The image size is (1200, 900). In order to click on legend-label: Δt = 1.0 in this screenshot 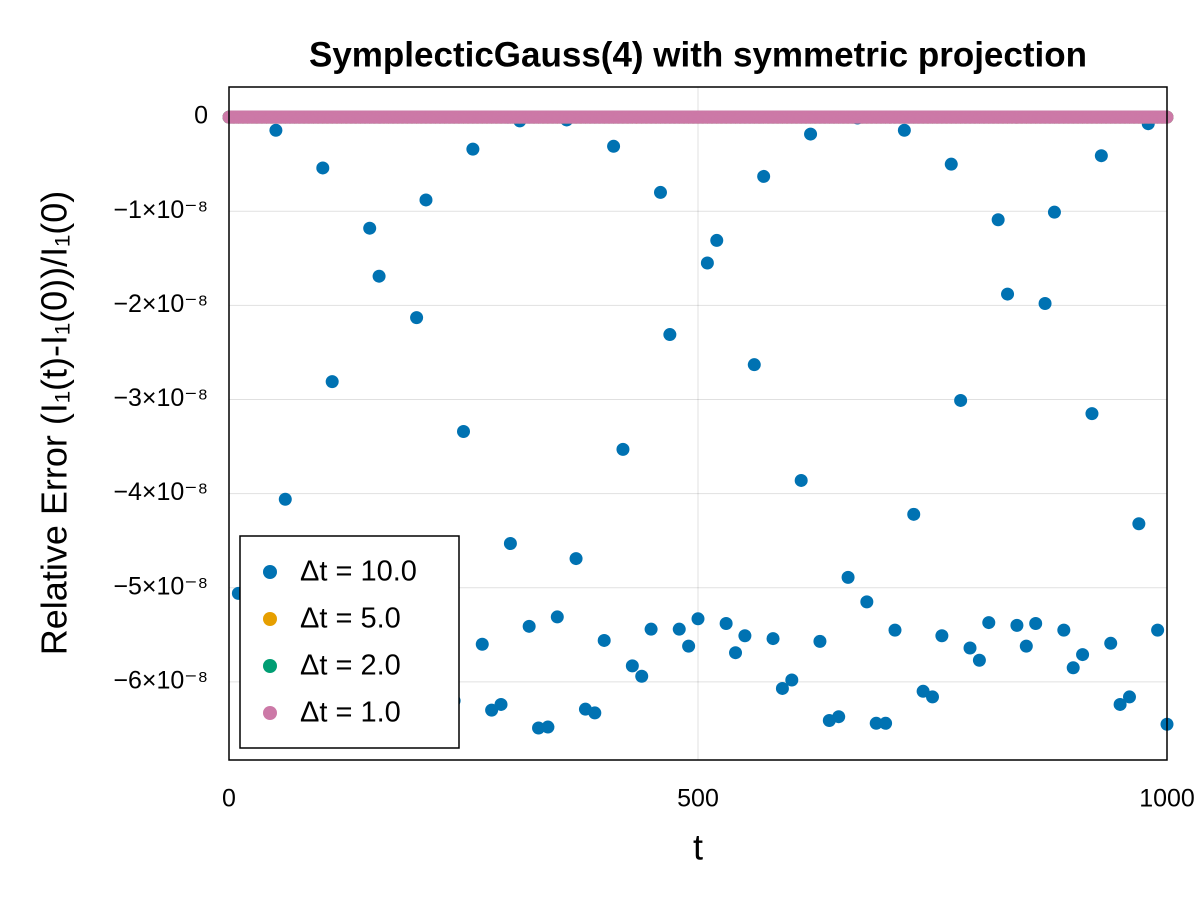, I will do `click(350, 713)`.